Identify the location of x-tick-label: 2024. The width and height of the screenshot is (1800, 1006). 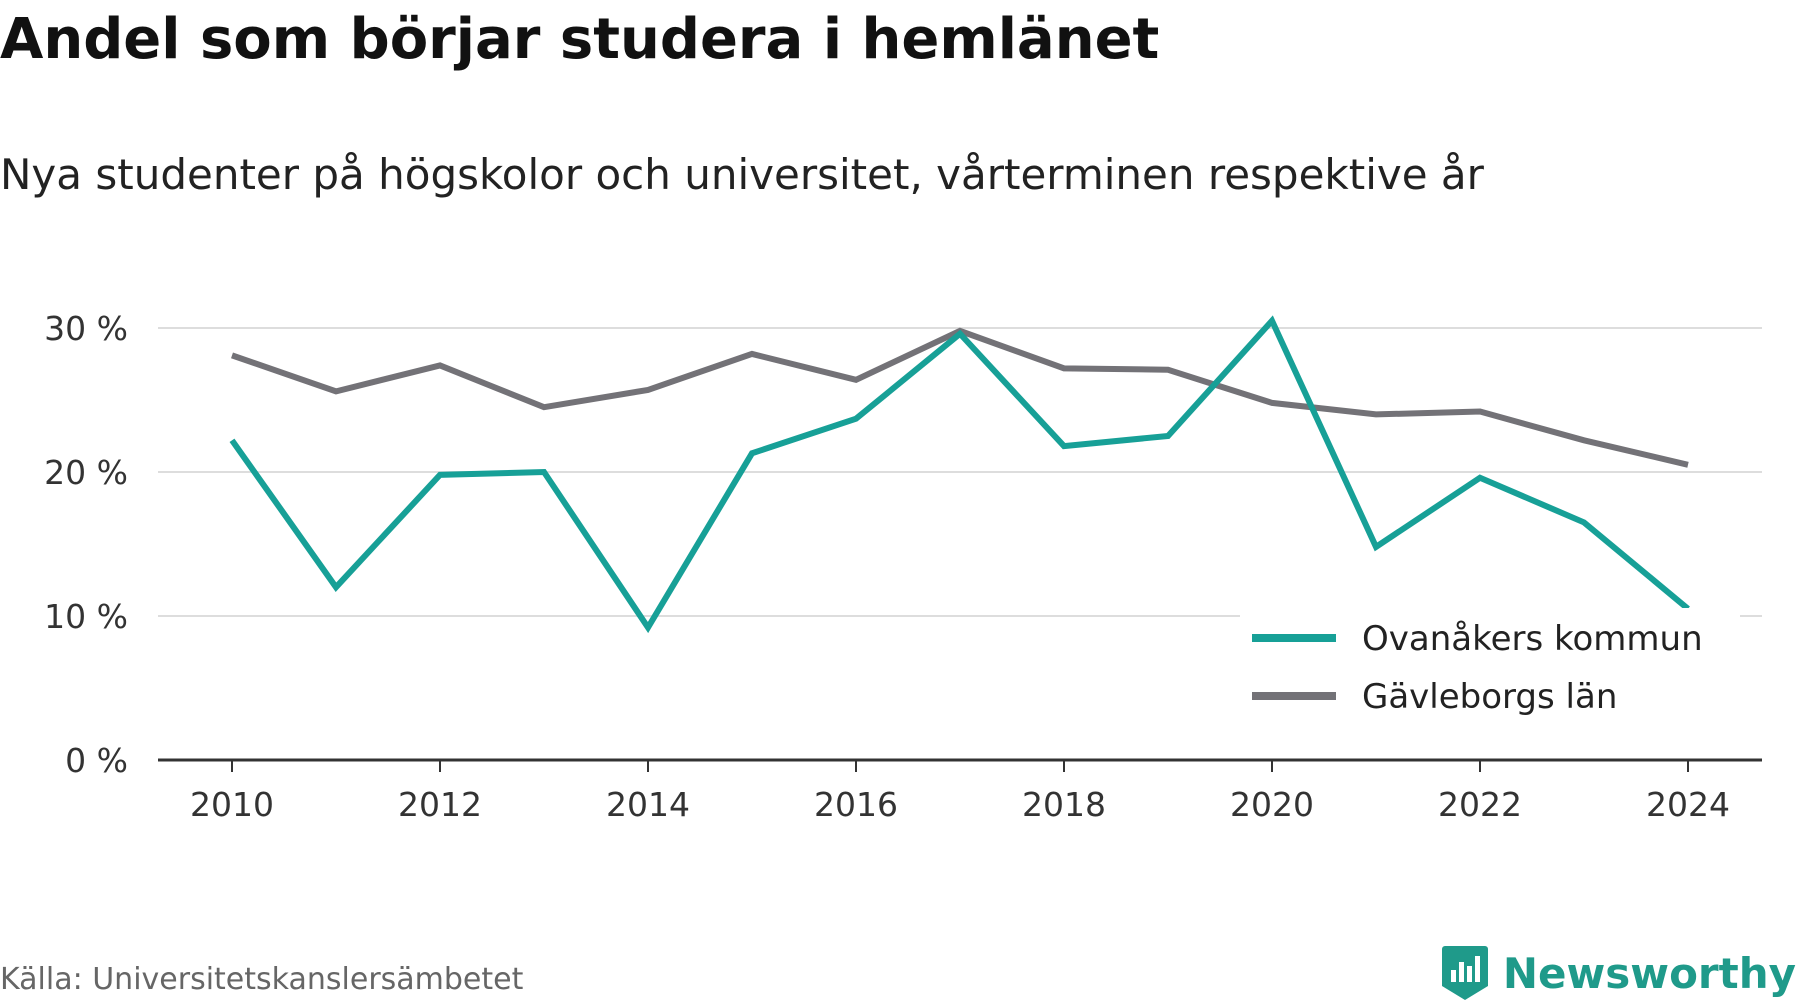
(1688, 804).